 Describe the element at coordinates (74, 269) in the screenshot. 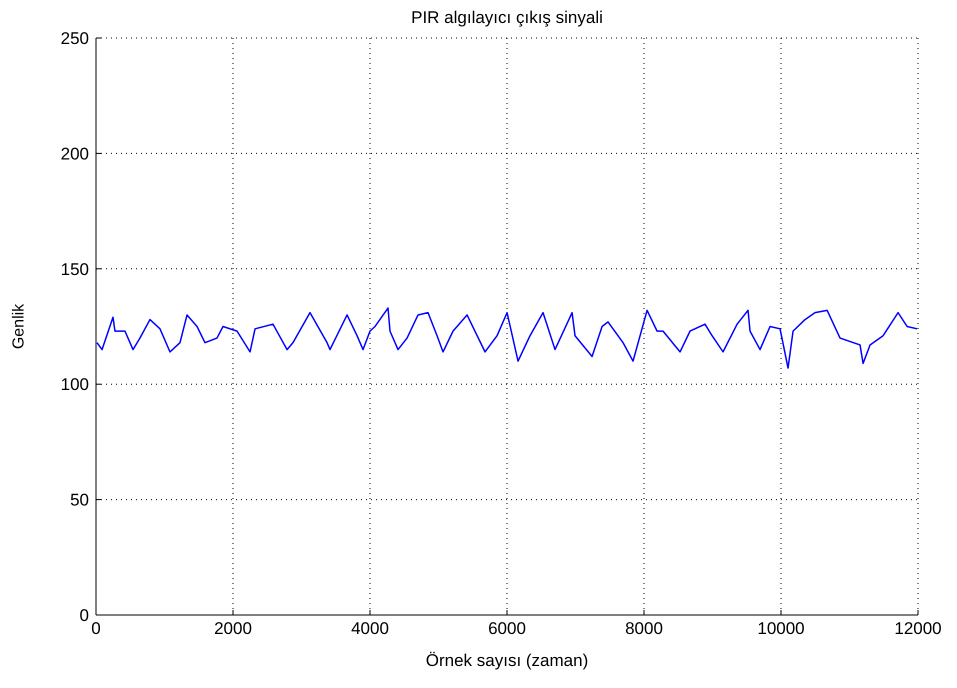

I see `y-tick-label: 150` at that location.